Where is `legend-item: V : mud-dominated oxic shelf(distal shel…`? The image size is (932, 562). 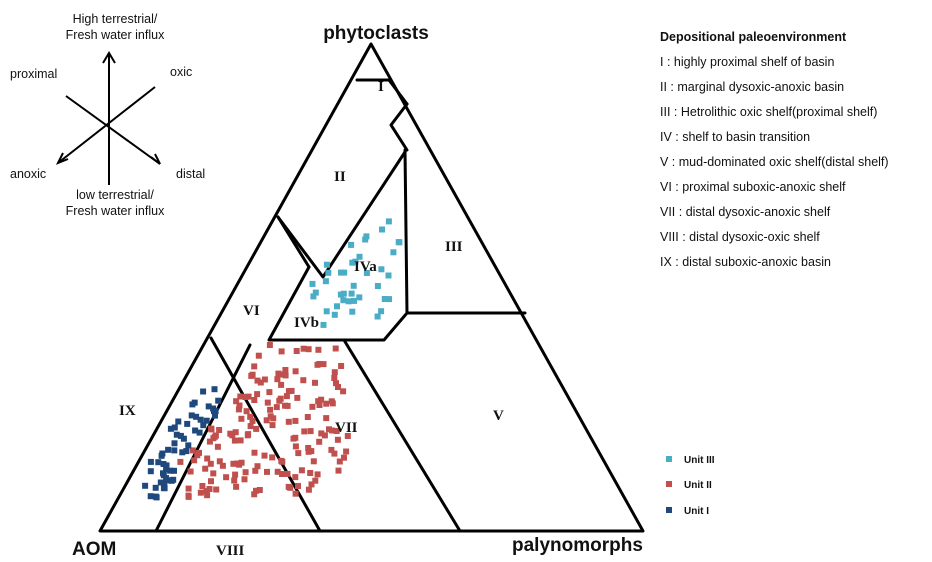 legend-item: V : mud-dominated oxic shelf(distal shel… is located at coordinates (774, 162).